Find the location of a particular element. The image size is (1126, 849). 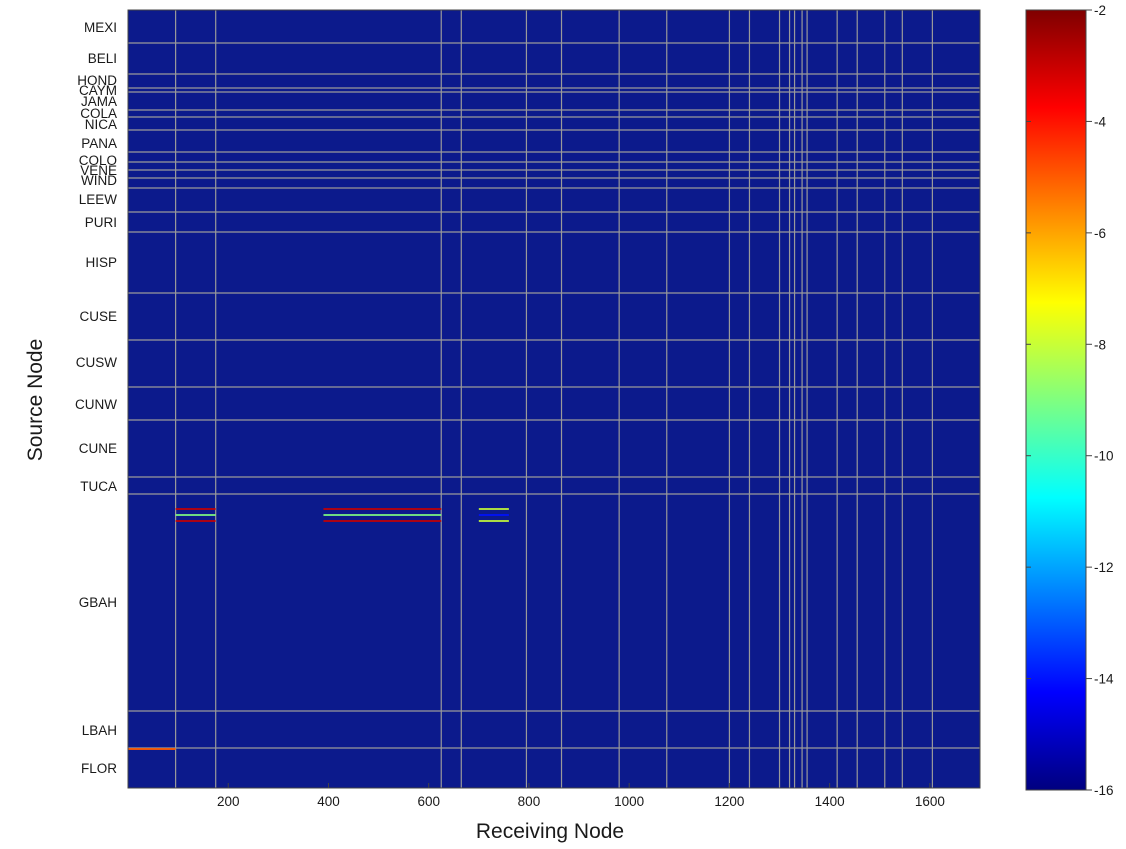

source-label-pana: PANA is located at coordinates (99, 143).